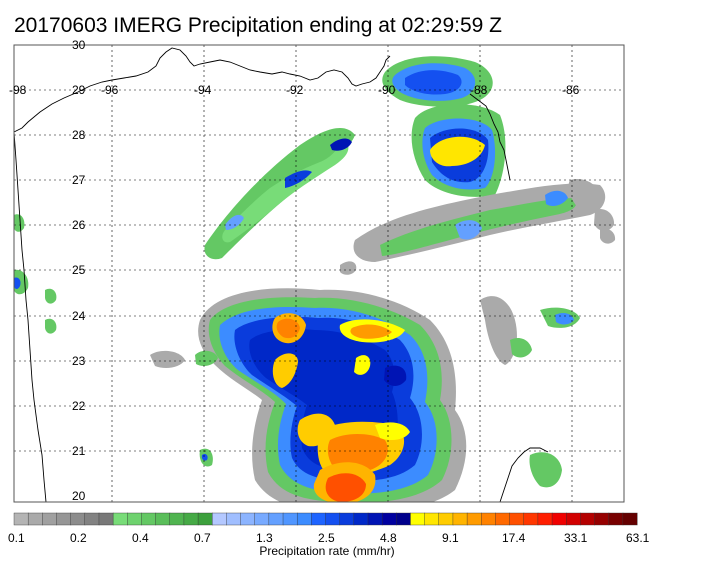  What do you see at coordinates (202, 538) in the screenshot?
I see `colorbar-tick-label: 0.7` at bounding box center [202, 538].